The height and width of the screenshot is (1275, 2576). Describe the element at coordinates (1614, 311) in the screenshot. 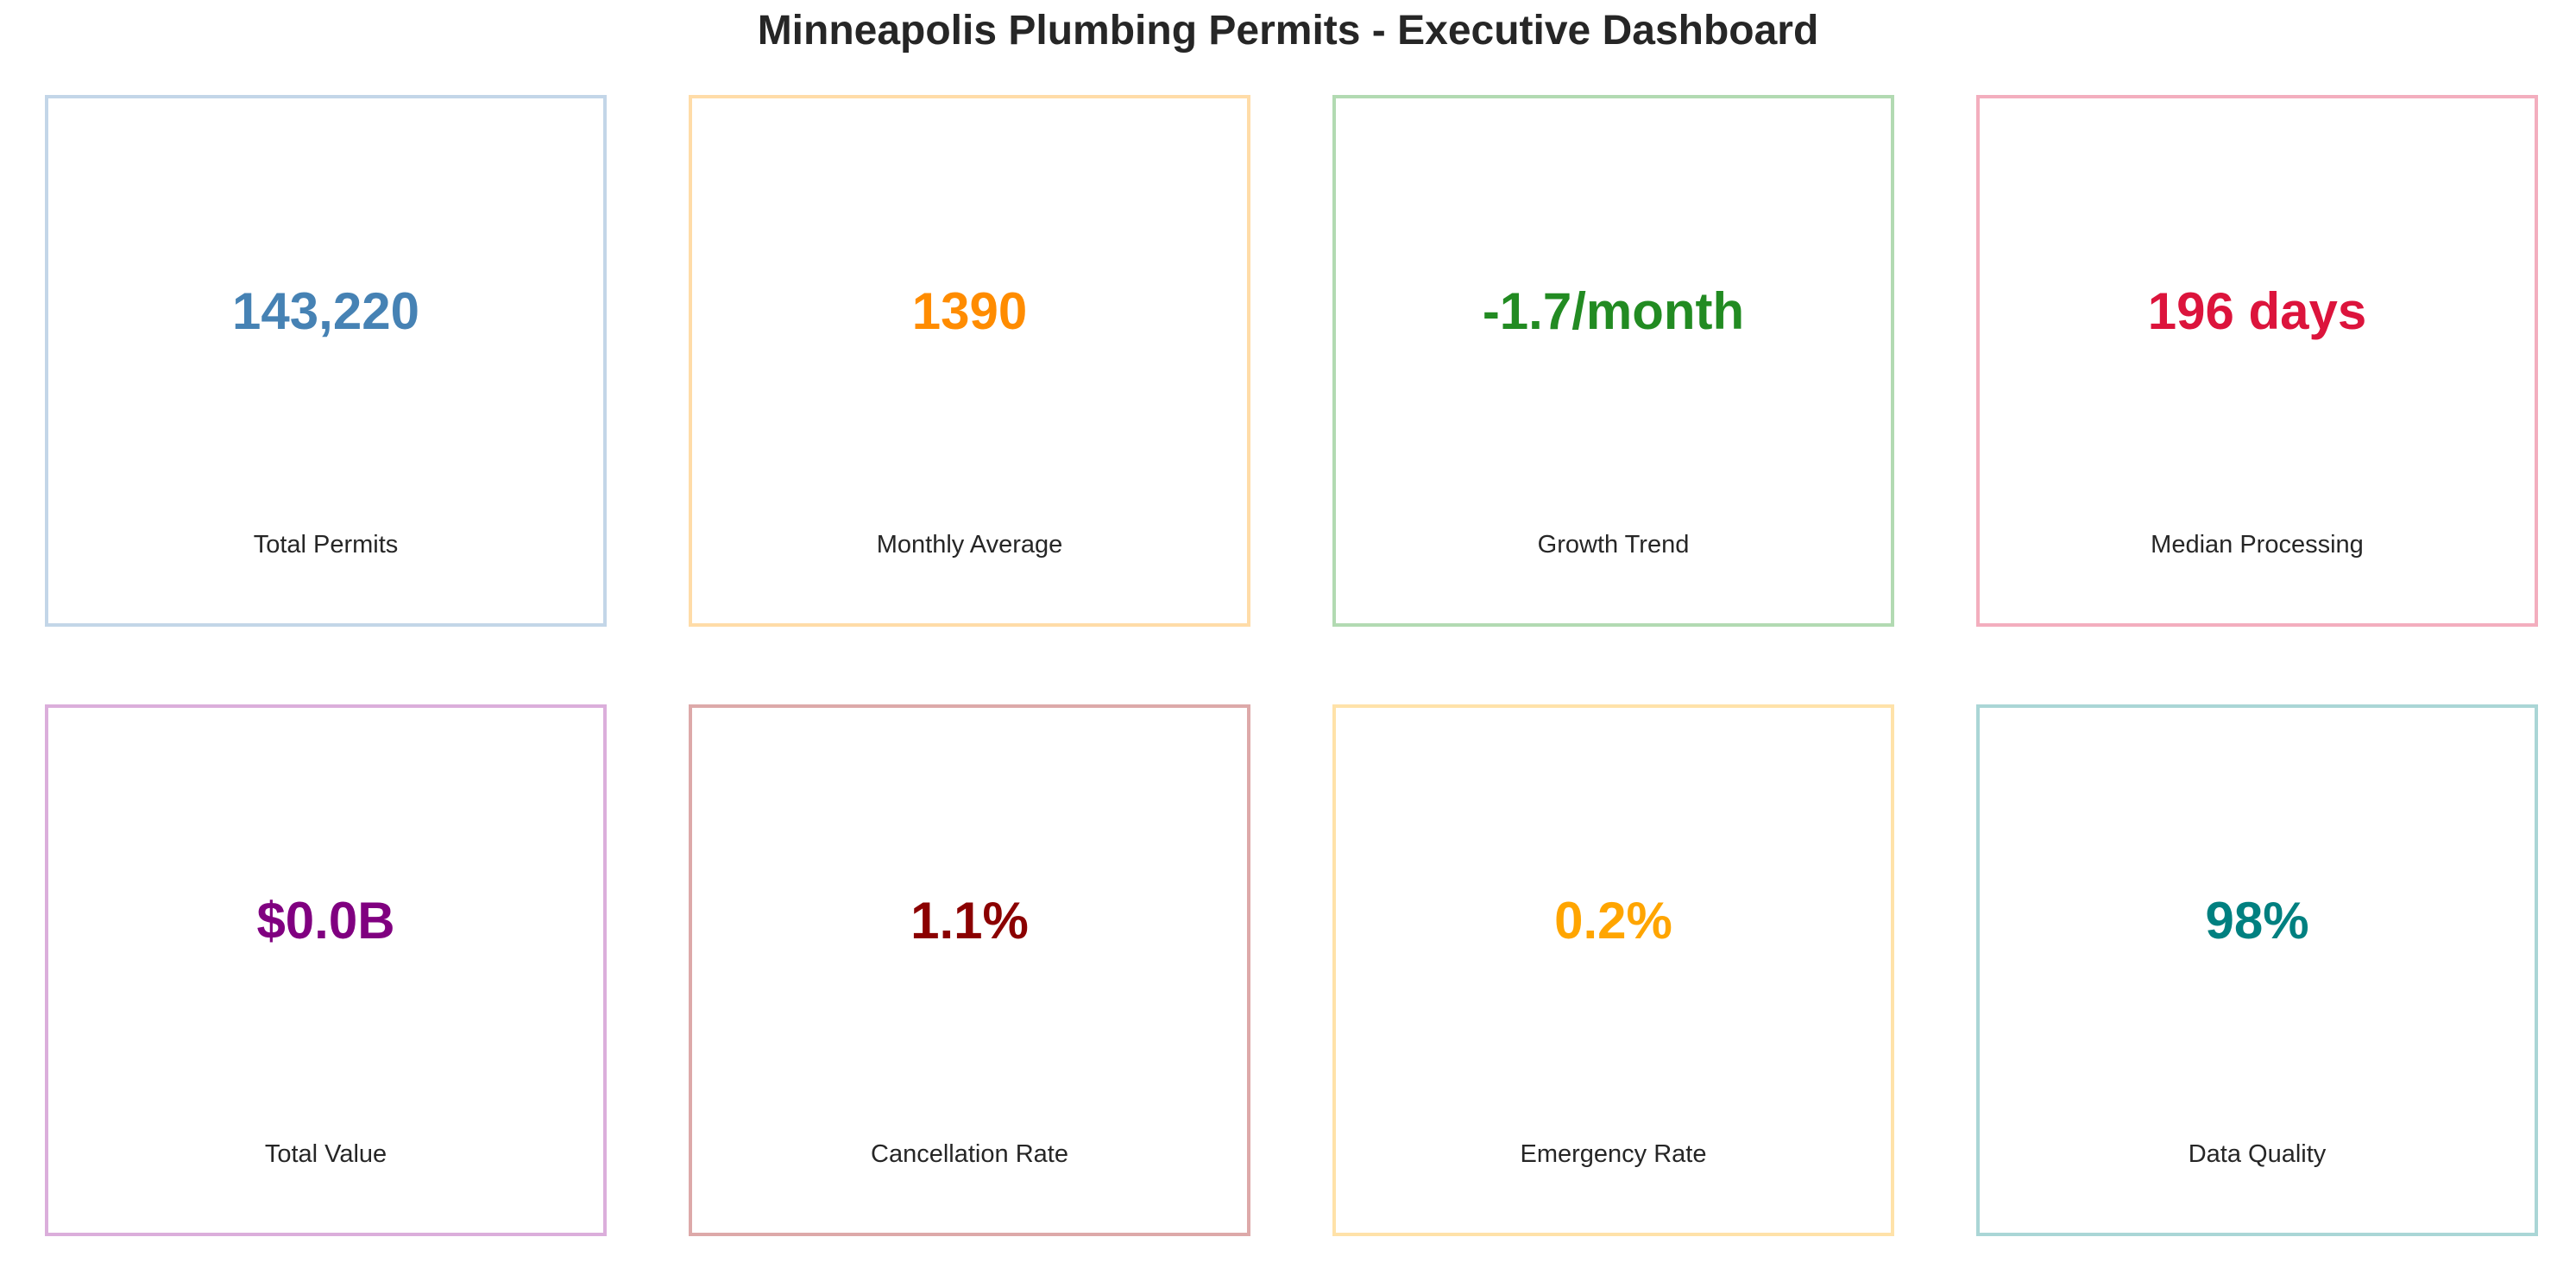

I see `kpi-value-growth-trend: -1.7/month` at that location.